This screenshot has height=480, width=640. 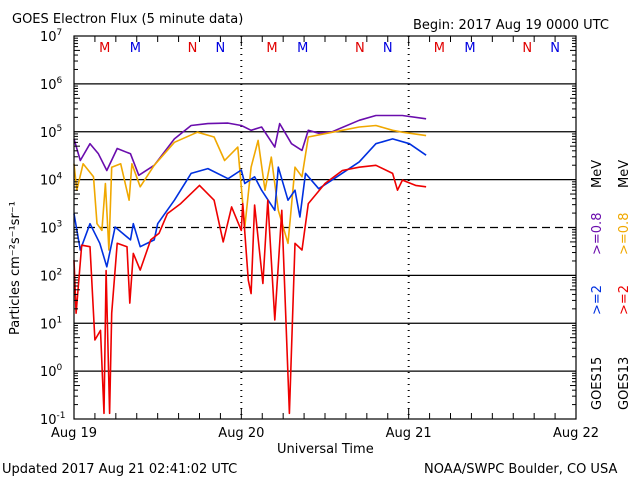 I want to click on x-tick-label: Aug 22, so click(x=576, y=433).